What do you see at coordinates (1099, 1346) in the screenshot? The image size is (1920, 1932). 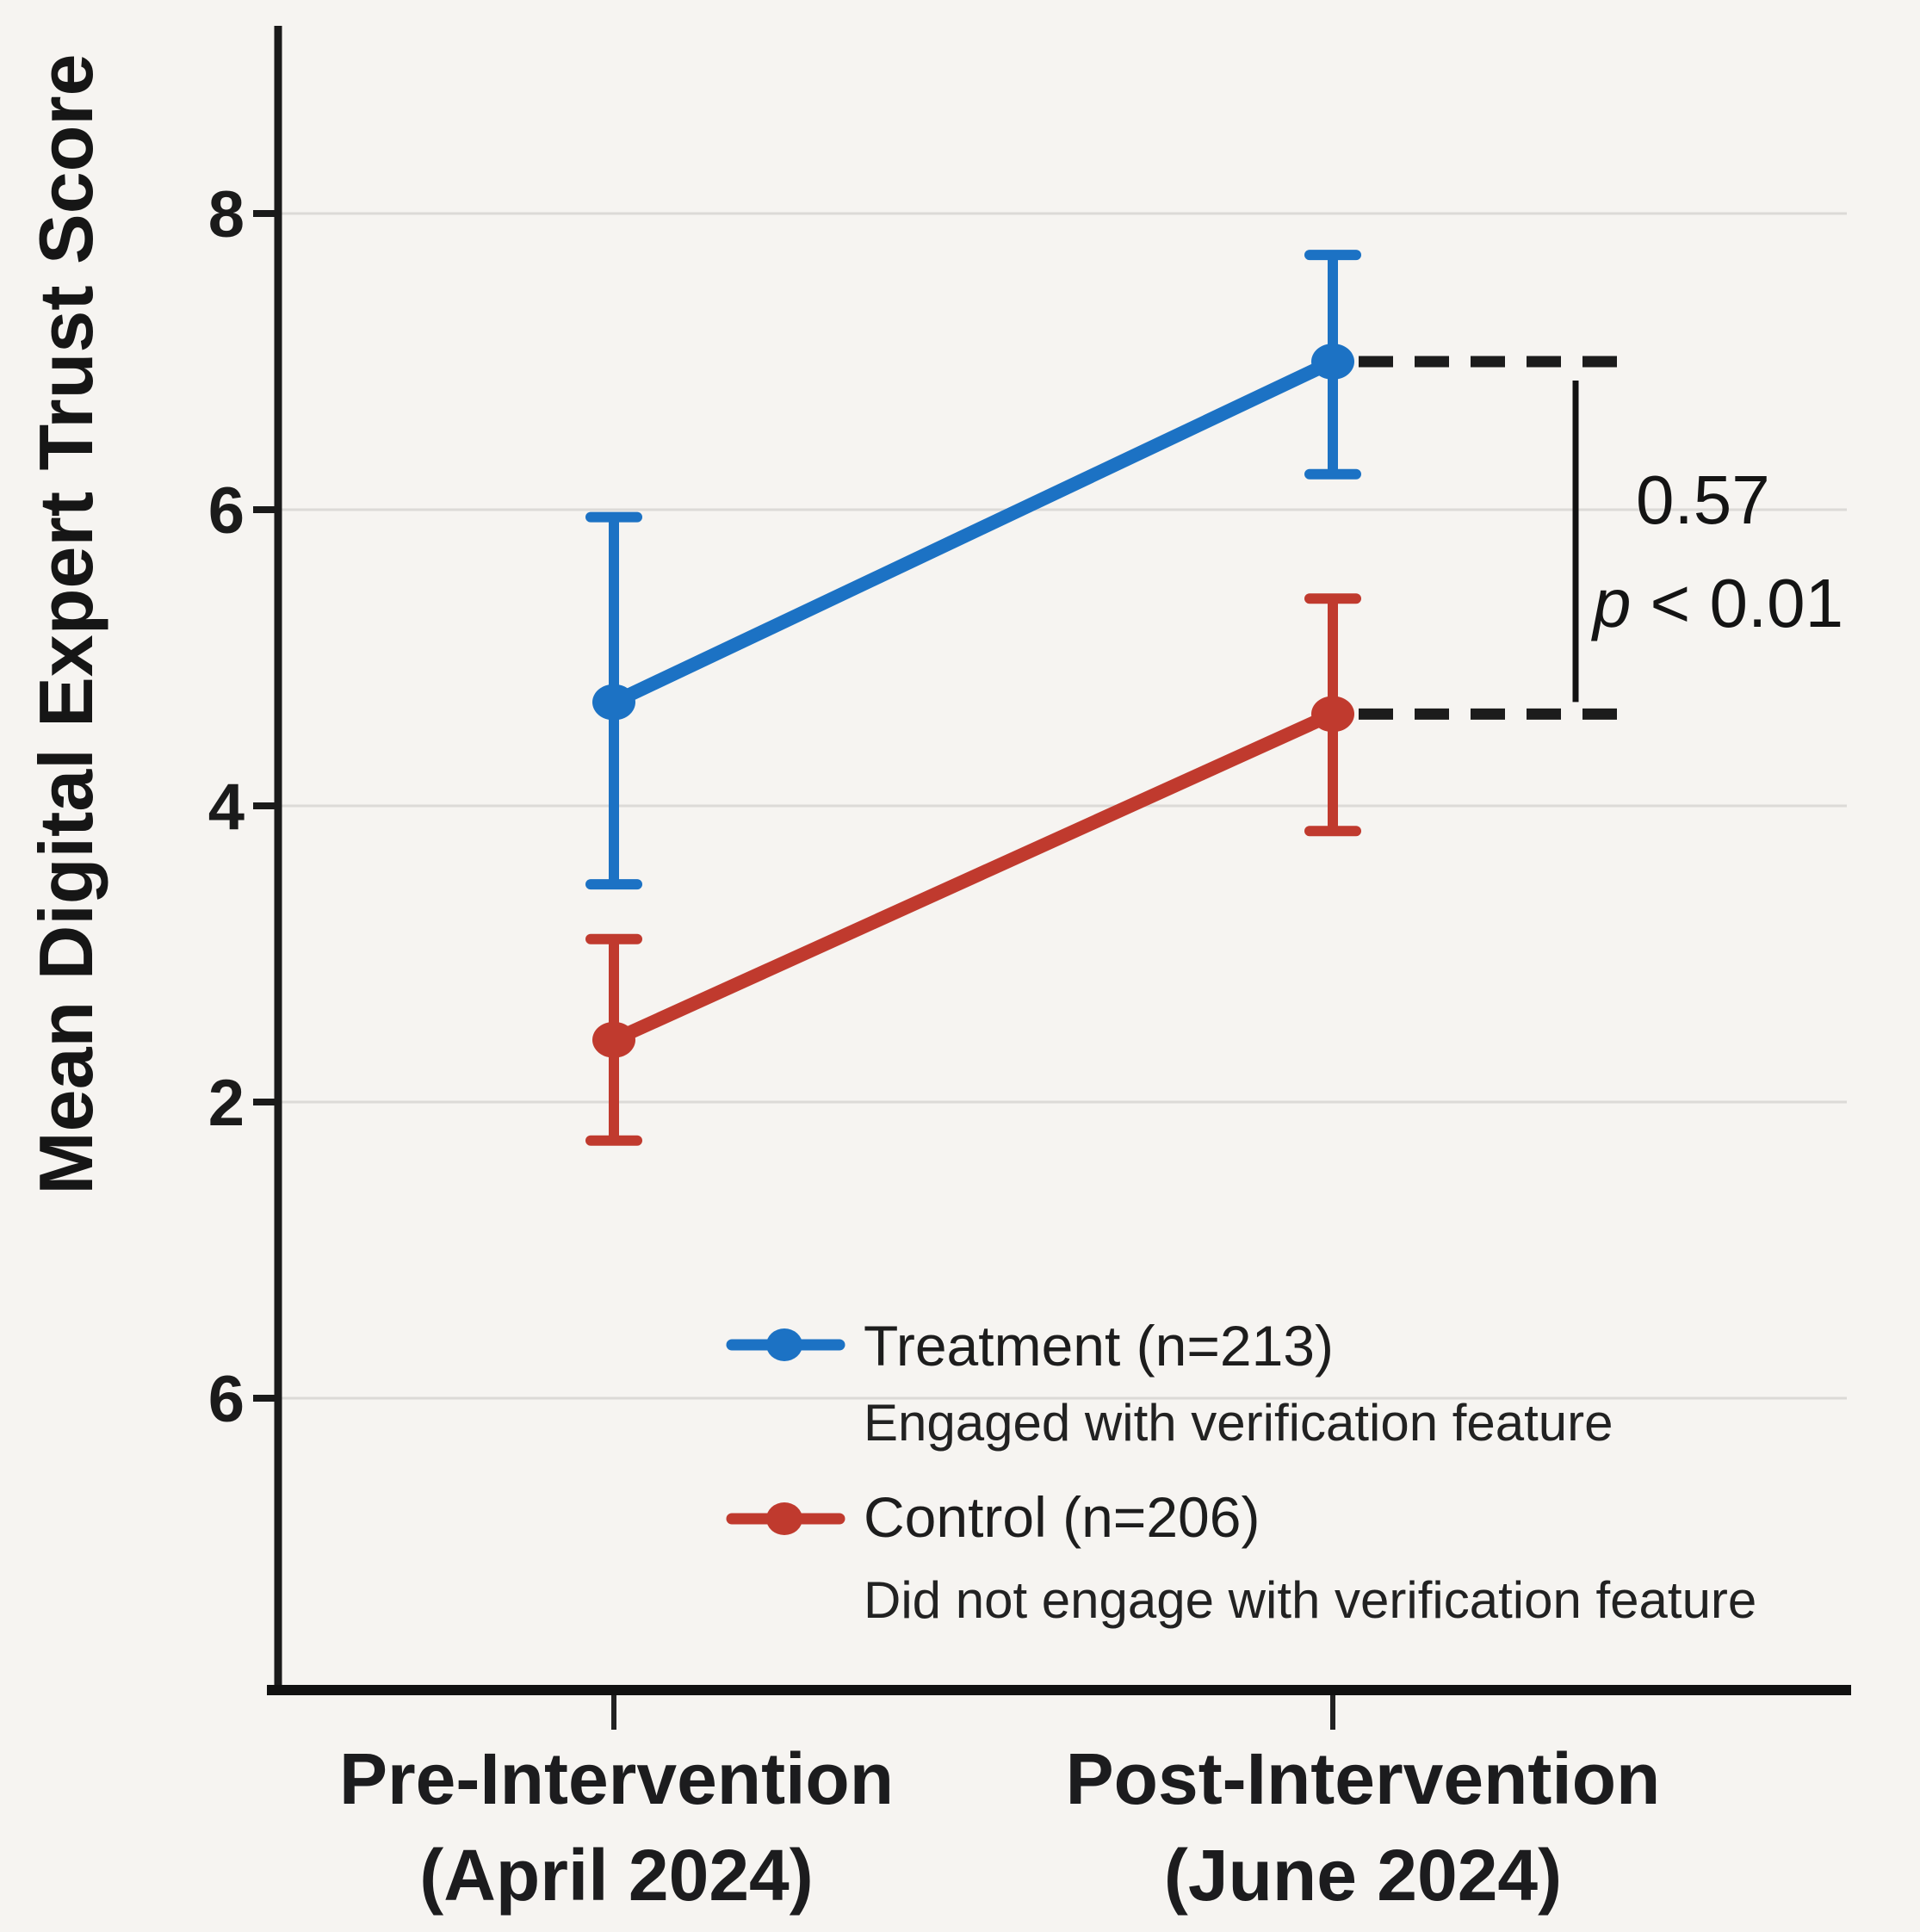 I see `legend-series-name: Treatment (n=213)` at bounding box center [1099, 1346].